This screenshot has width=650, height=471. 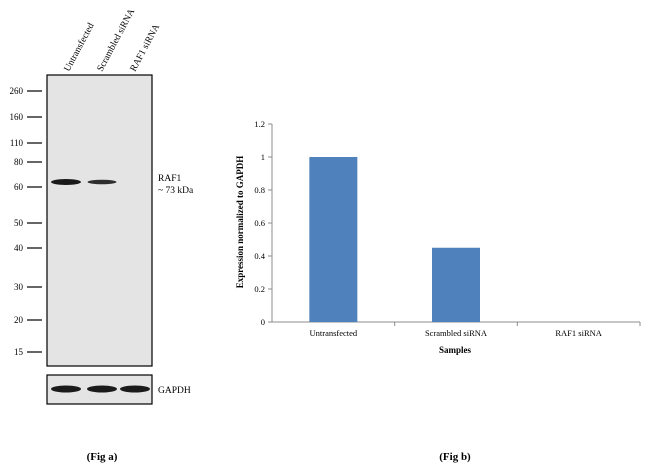 I want to click on fig-a-caption: (Fig a), so click(x=102, y=457).